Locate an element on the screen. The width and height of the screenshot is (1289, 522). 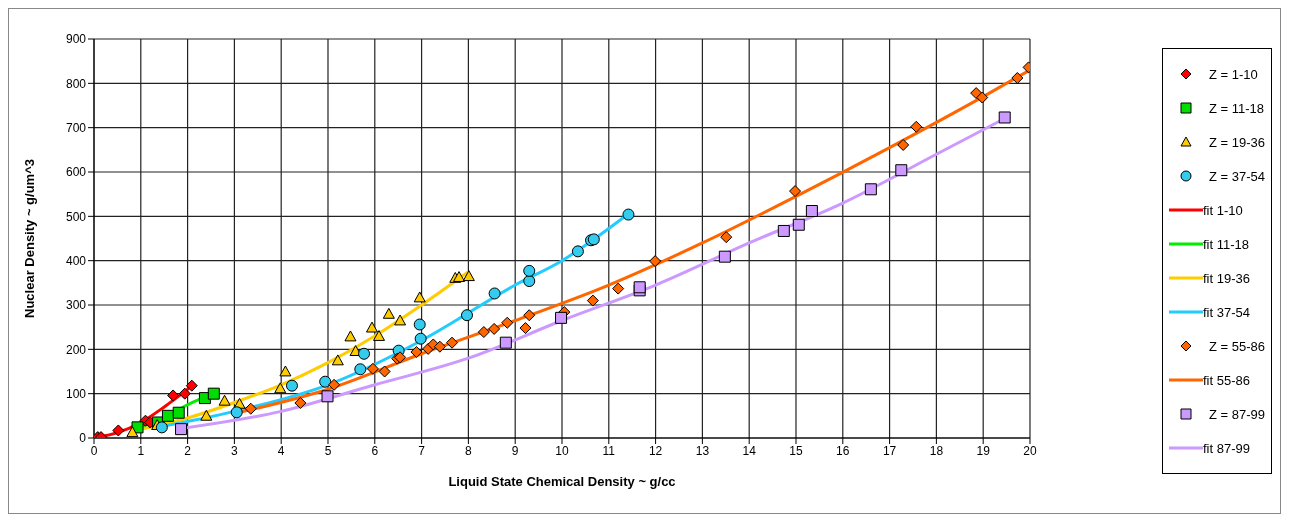
x-tick-label: 3 is located at coordinates (235, 450).